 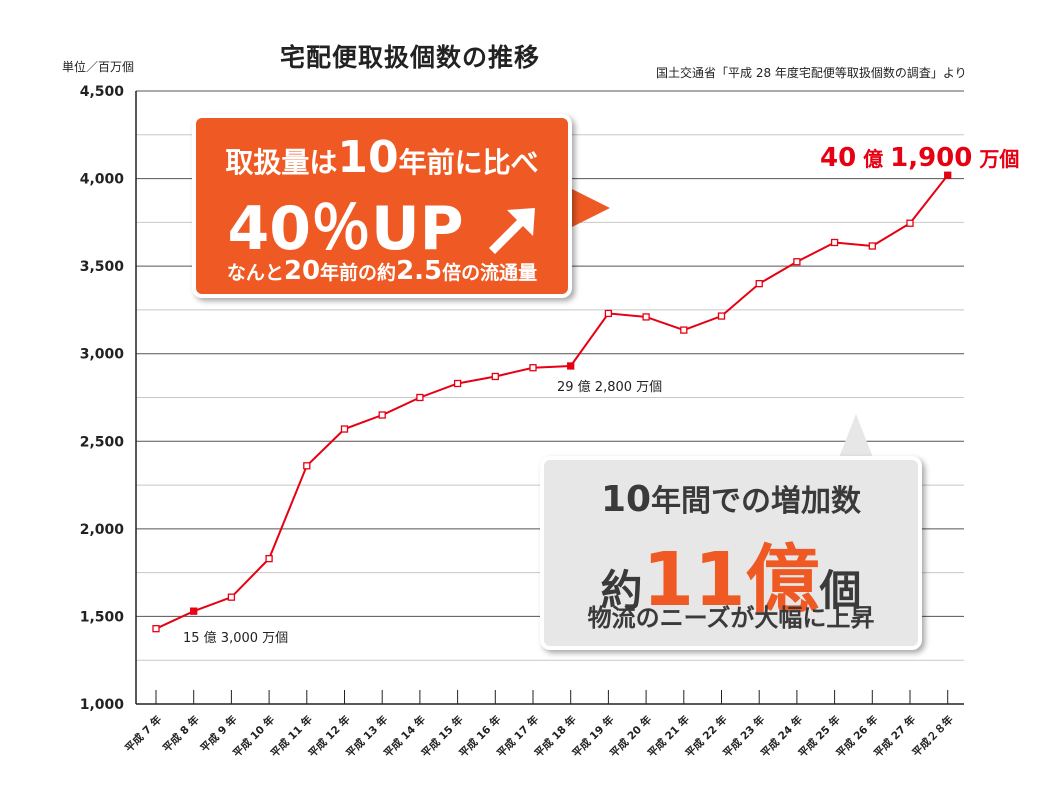 What do you see at coordinates (811, 73) in the screenshot?
I see `source-note: 国土交通省「平成 28 年度宅配便等取扱個数の調査」より` at bounding box center [811, 73].